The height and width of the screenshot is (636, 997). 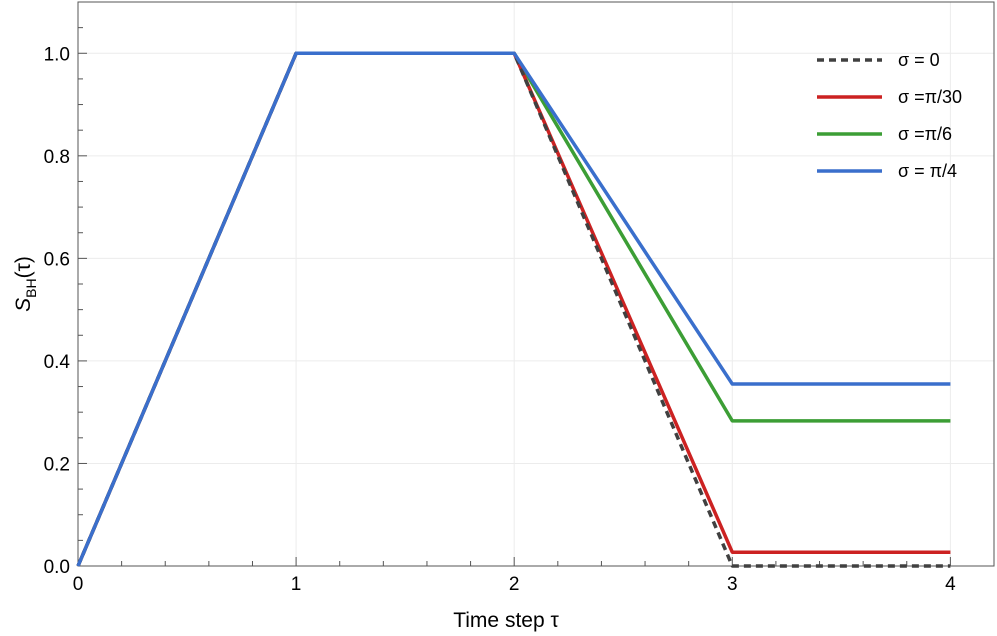 I want to click on x-tick-label: 1, so click(x=296, y=584).